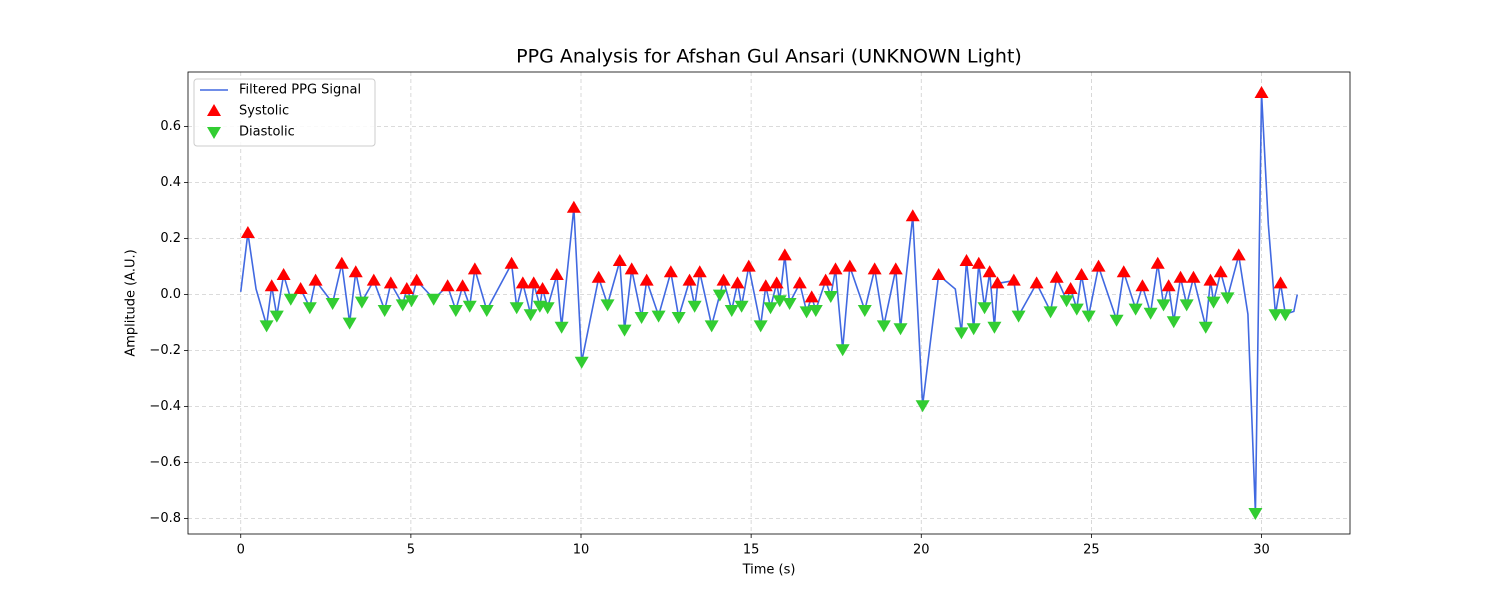 The height and width of the screenshot is (600, 1500). I want to click on y-tick-label: 0.6, so click(170, 126).